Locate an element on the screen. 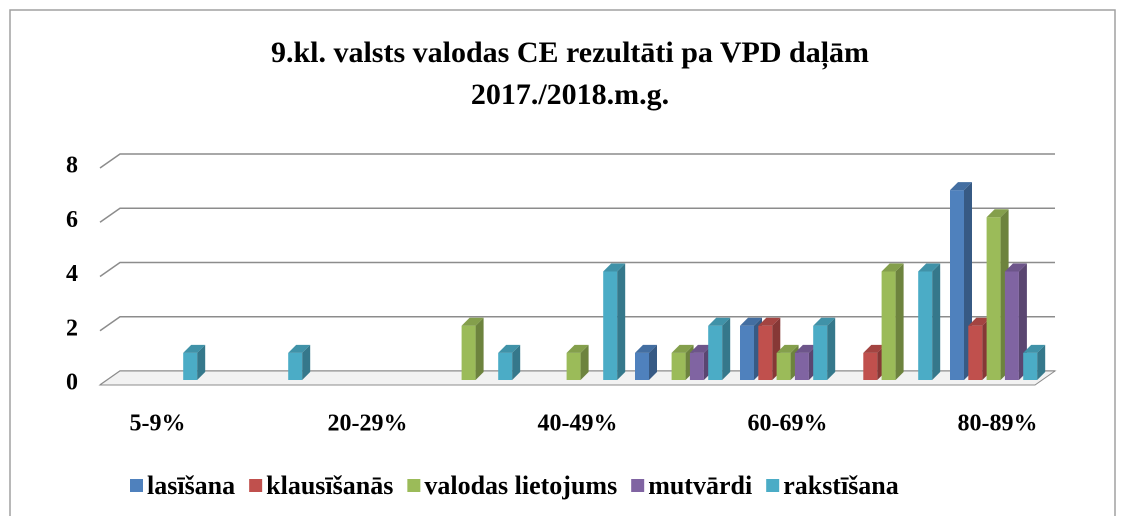  x-tick-label: 20-29% is located at coordinates (368, 424).